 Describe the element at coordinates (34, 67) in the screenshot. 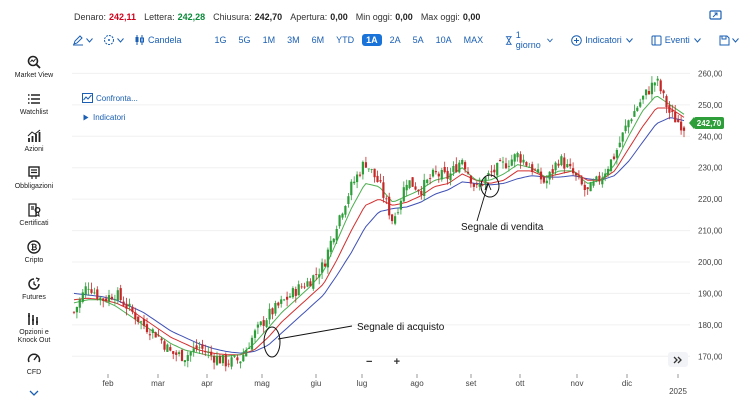

I see `sidebar-item-market-view: Market View` at that location.